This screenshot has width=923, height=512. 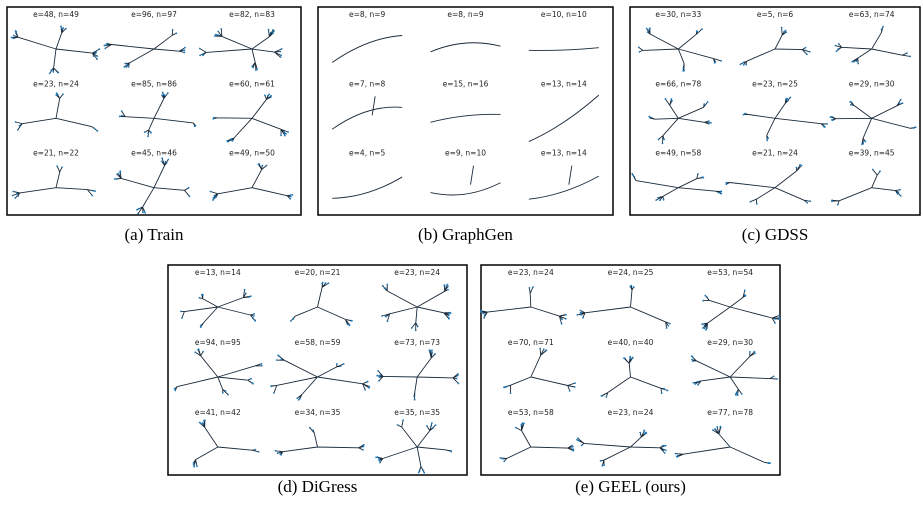 What do you see at coordinates (531, 412) in the screenshot?
I see `graph-label: e=53, n=58` at bounding box center [531, 412].